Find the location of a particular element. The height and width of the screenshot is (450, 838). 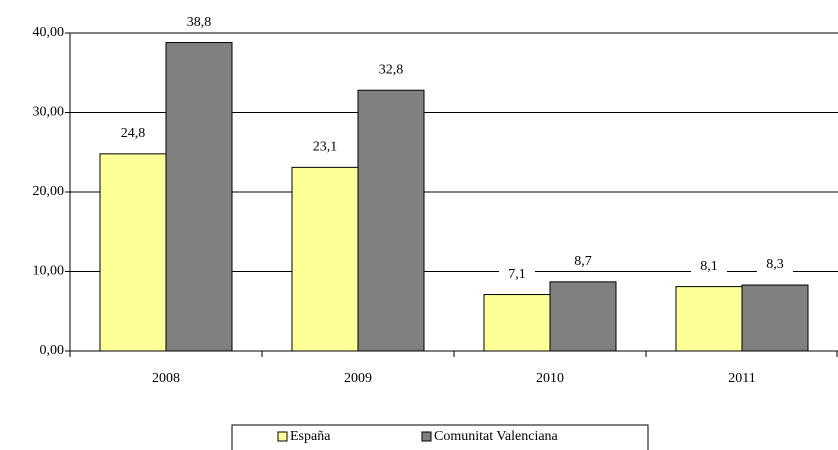

x-tick-label: 2010 is located at coordinates (550, 378).